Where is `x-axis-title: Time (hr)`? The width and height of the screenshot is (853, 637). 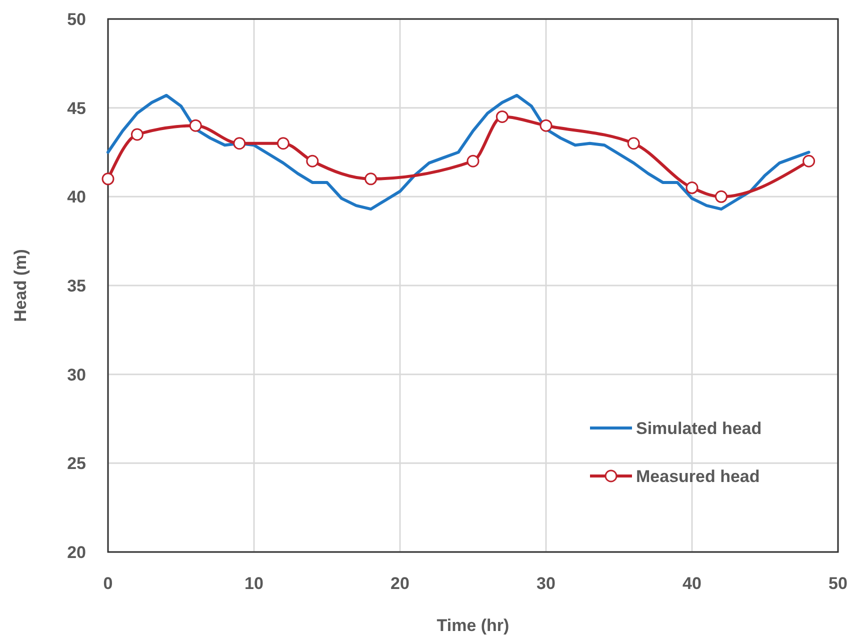 x-axis-title: Time (hr) is located at coordinates (473, 625).